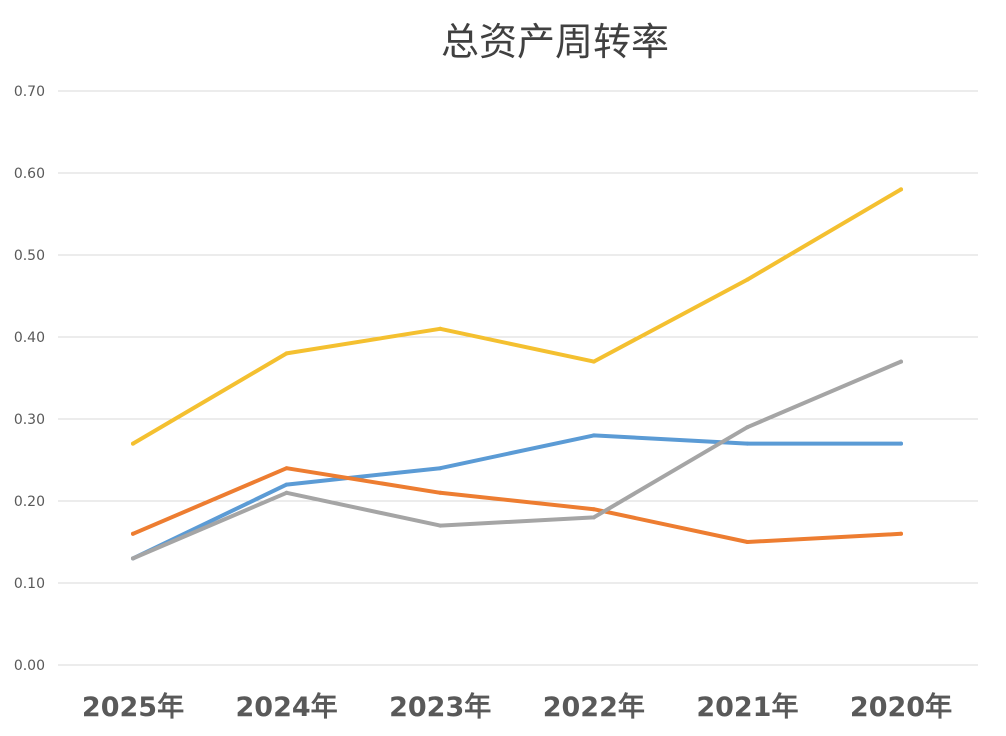 Image resolution: width=1006 pixels, height=736 pixels. Describe the element at coordinates (29, 420) in the screenshot. I see `y-tick-label: 0.30` at that location.